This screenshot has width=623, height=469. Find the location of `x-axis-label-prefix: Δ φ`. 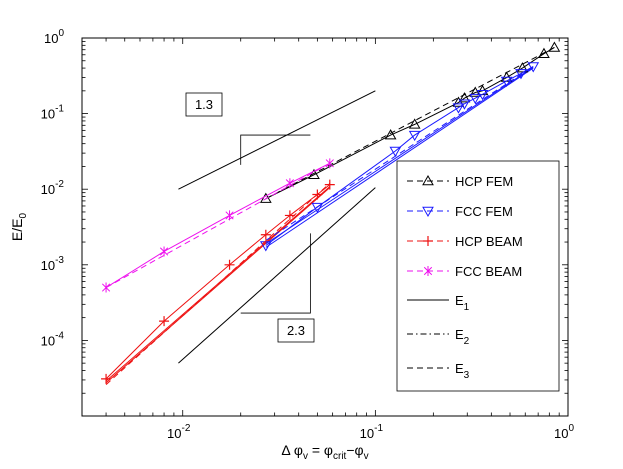

x-axis-label-prefix: Δ φ is located at coordinates (292, 450).